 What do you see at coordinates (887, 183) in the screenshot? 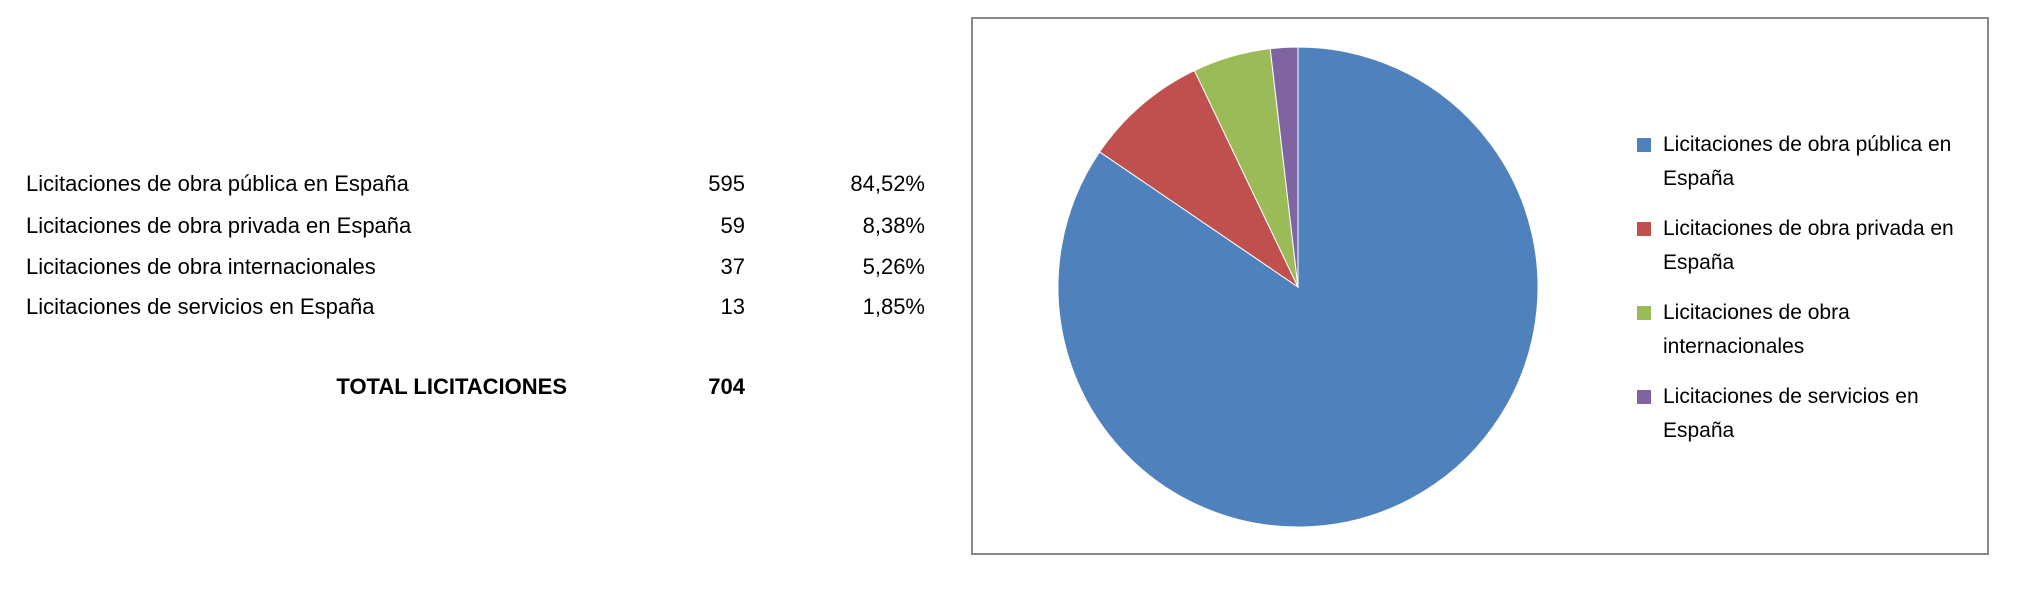
I see `row-percent: 84,52%` at bounding box center [887, 183].